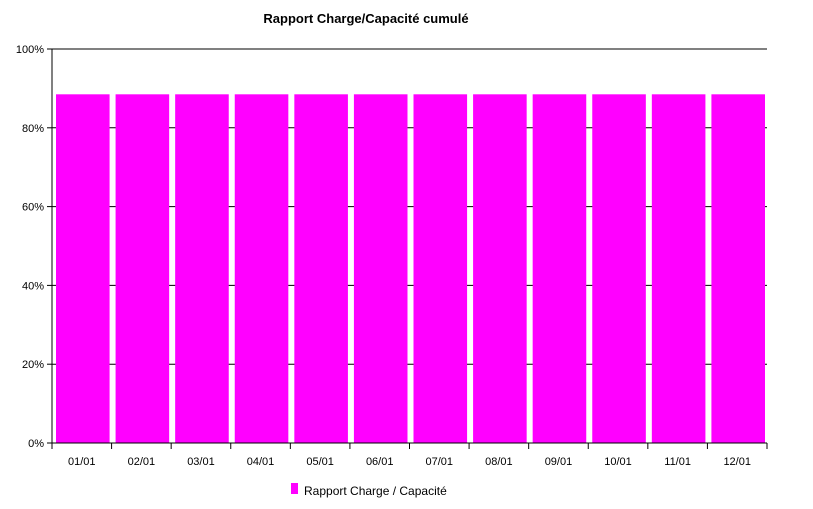  What do you see at coordinates (83, 268) in the screenshot?
I see `bar-01/01` at bounding box center [83, 268].